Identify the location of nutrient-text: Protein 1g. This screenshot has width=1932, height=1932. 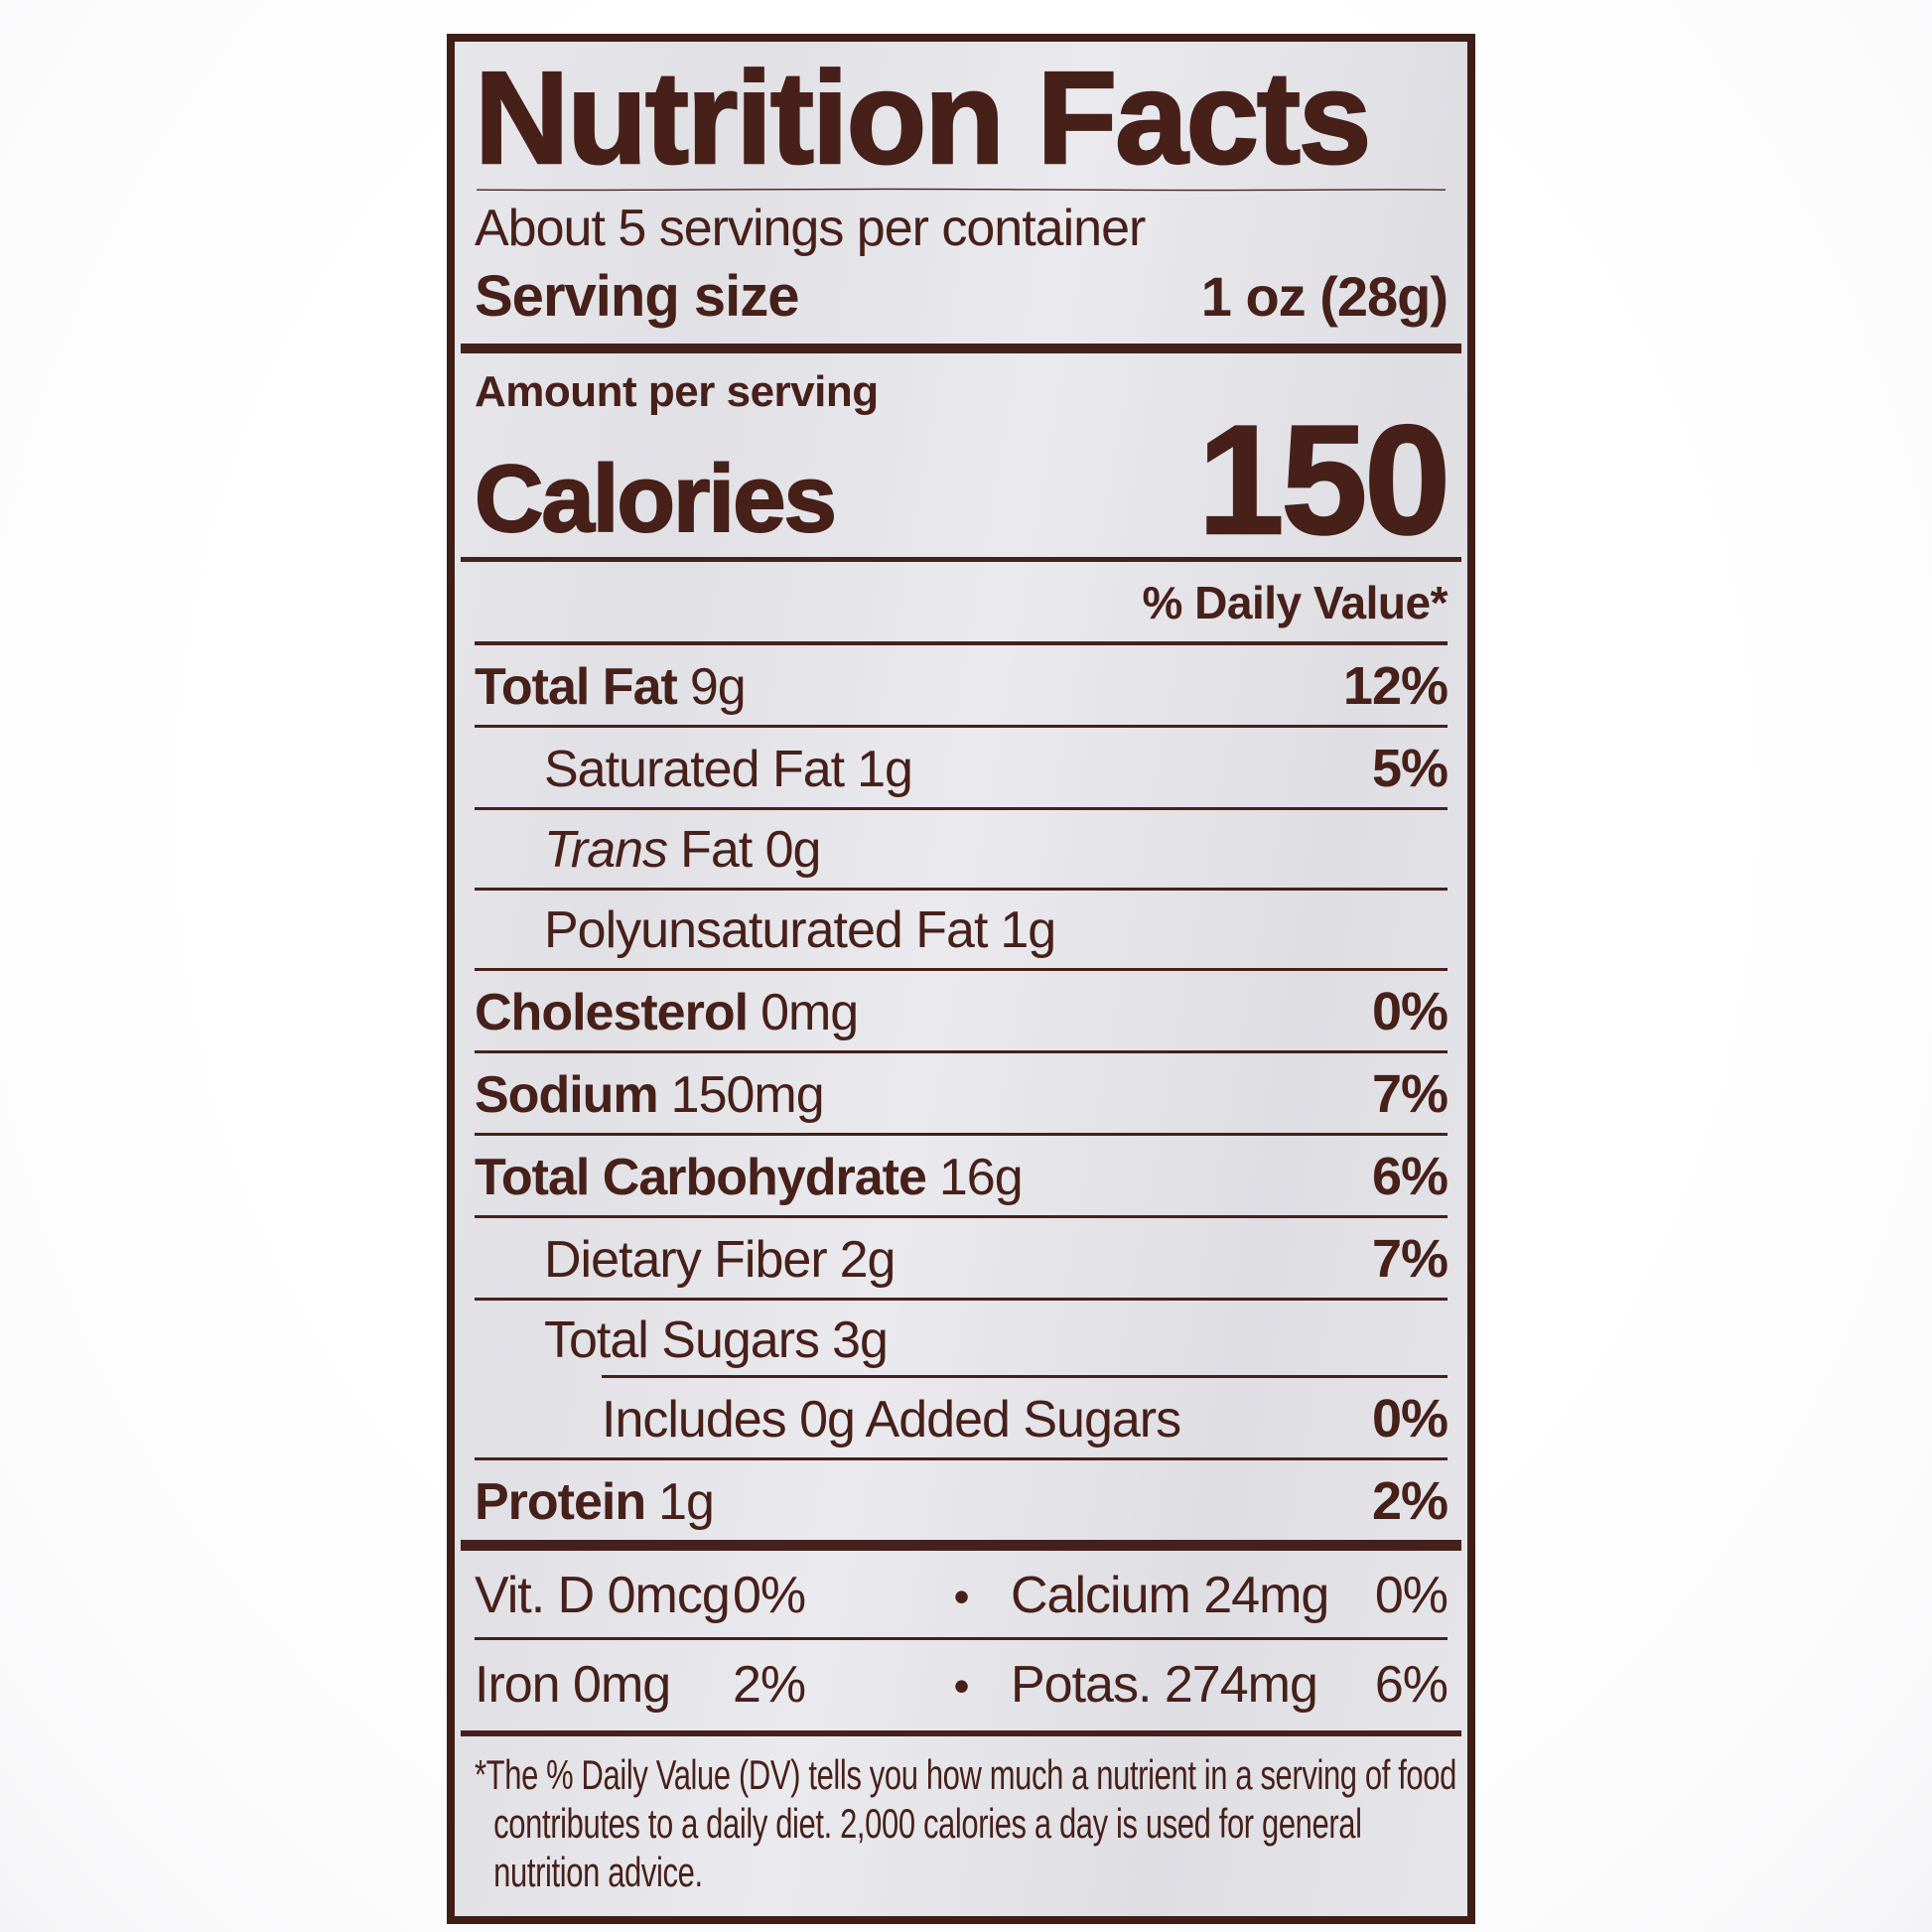
(595, 1502).